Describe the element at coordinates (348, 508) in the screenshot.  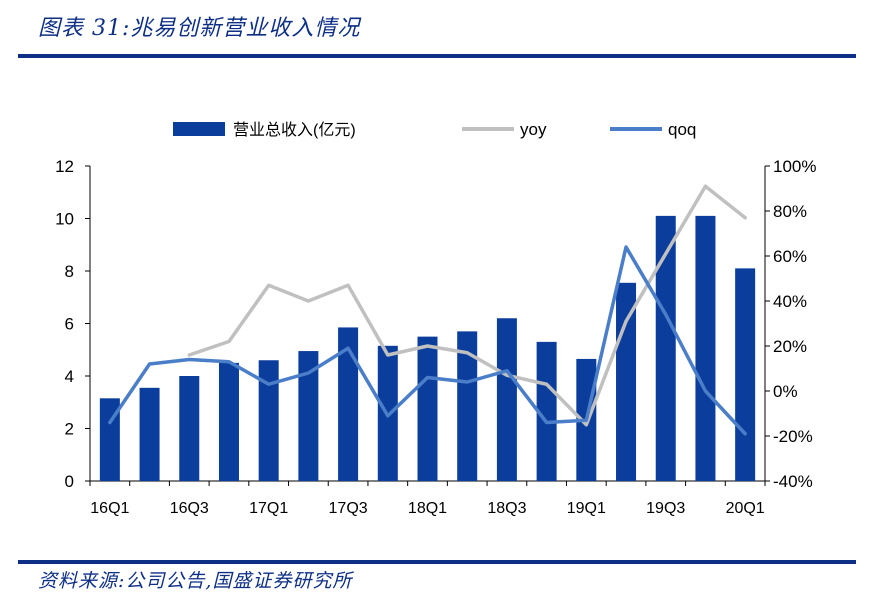
I see `x-tick-label: 17Q3` at that location.